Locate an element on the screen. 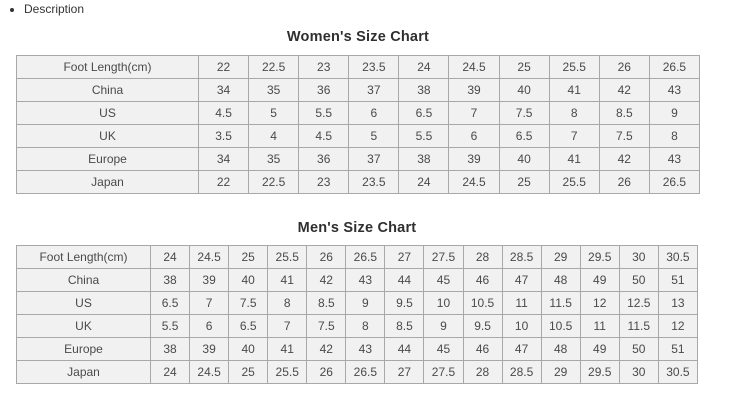  table-row: Europe 34 35 36 37 38 39 40 41 42 43 is located at coordinates (358, 159).